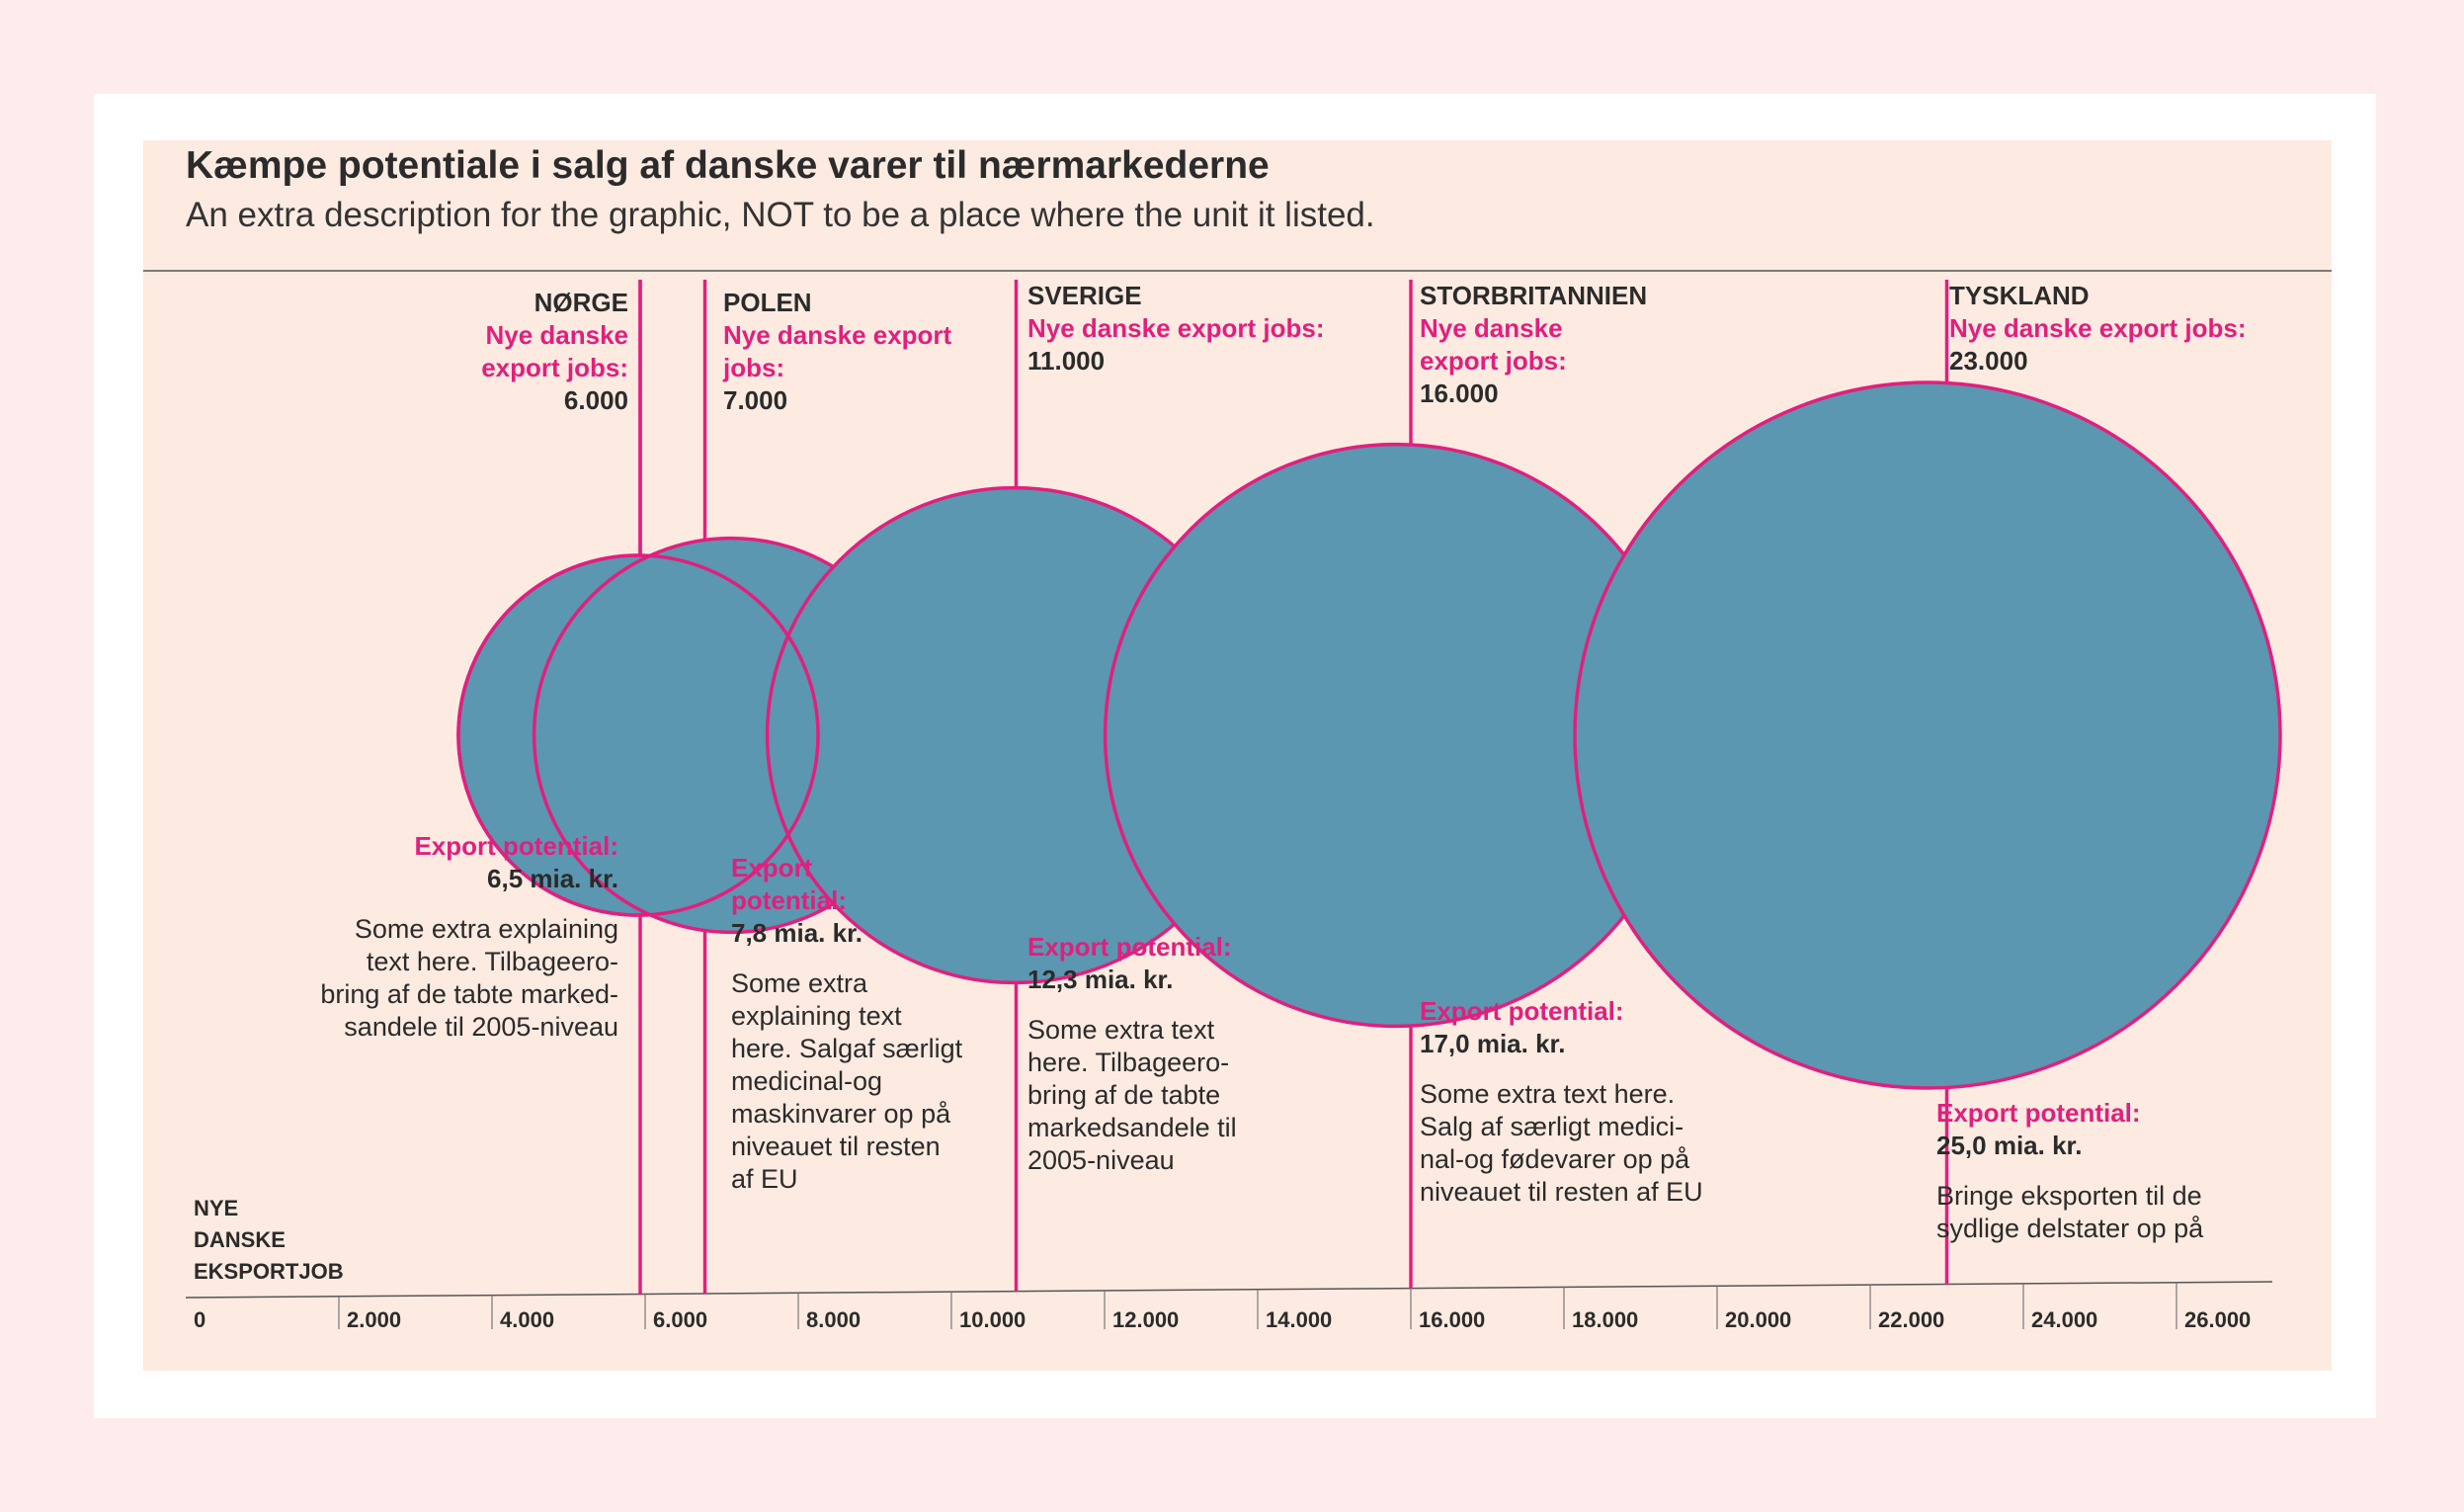 This screenshot has width=2464, height=1512. What do you see at coordinates (837, 335) in the screenshot?
I see `jobs-label: Nye danske export` at bounding box center [837, 335].